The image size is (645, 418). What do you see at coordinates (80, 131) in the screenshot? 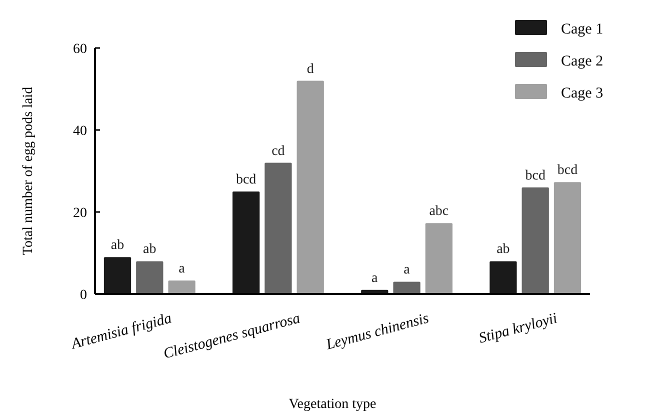
I see `y-tick-label: 40` at bounding box center [80, 131].